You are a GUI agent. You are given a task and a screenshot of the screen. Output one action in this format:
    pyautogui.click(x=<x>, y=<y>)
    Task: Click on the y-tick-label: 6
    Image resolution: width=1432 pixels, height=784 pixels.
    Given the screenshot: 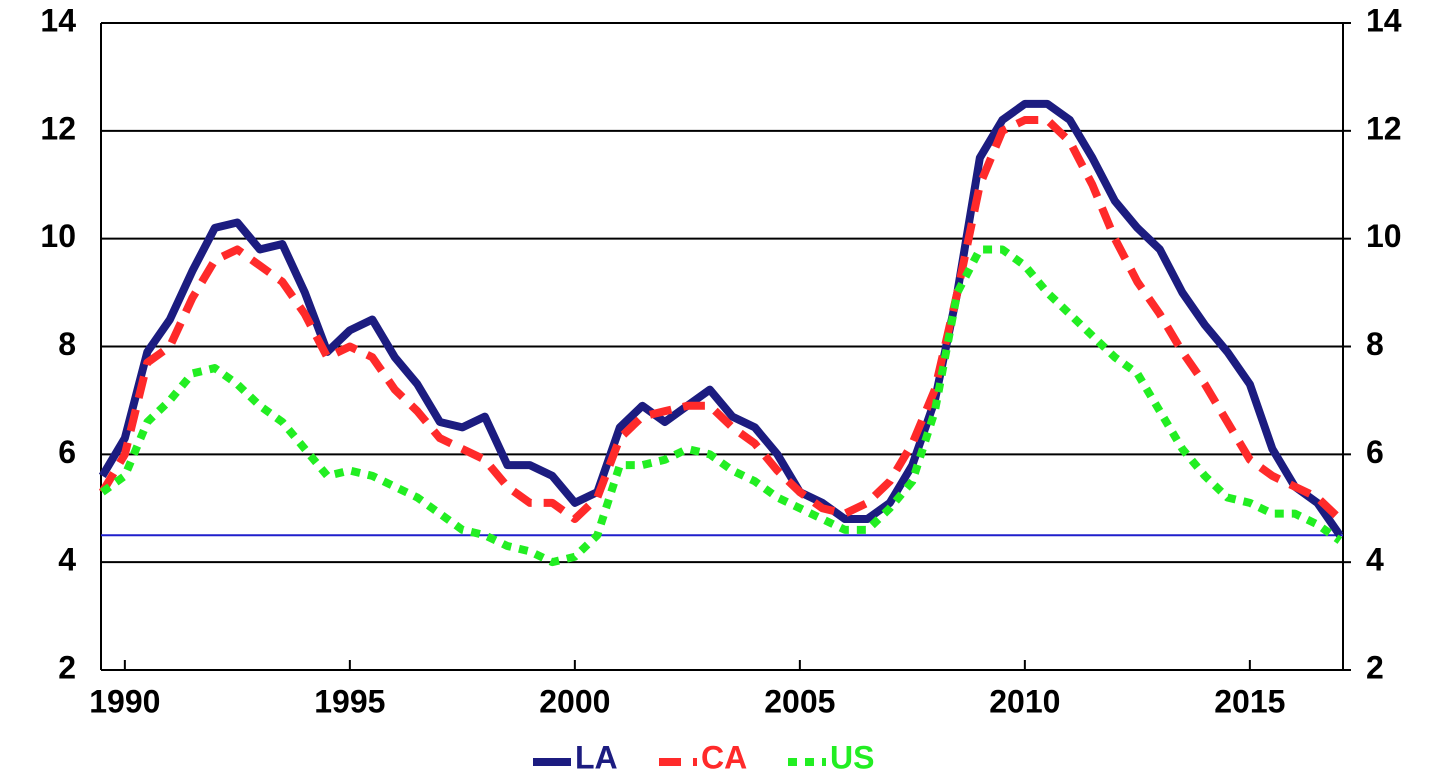 What is the action you would take?
    pyautogui.click(x=67, y=452)
    